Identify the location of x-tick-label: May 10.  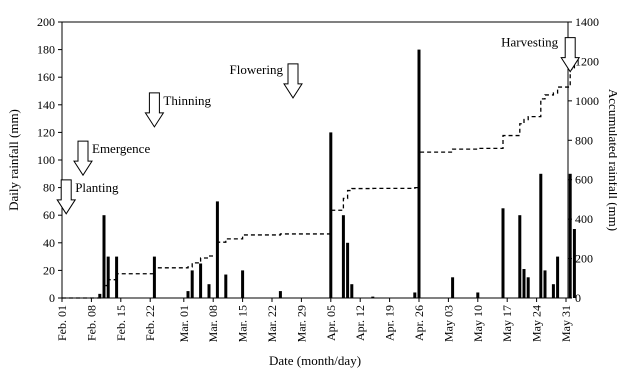
(478, 323).